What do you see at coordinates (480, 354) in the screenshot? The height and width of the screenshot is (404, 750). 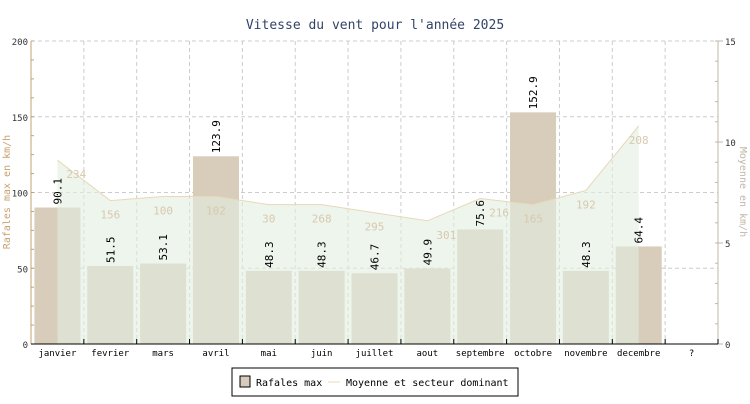 I see `x-tick-label: septembre` at bounding box center [480, 354].